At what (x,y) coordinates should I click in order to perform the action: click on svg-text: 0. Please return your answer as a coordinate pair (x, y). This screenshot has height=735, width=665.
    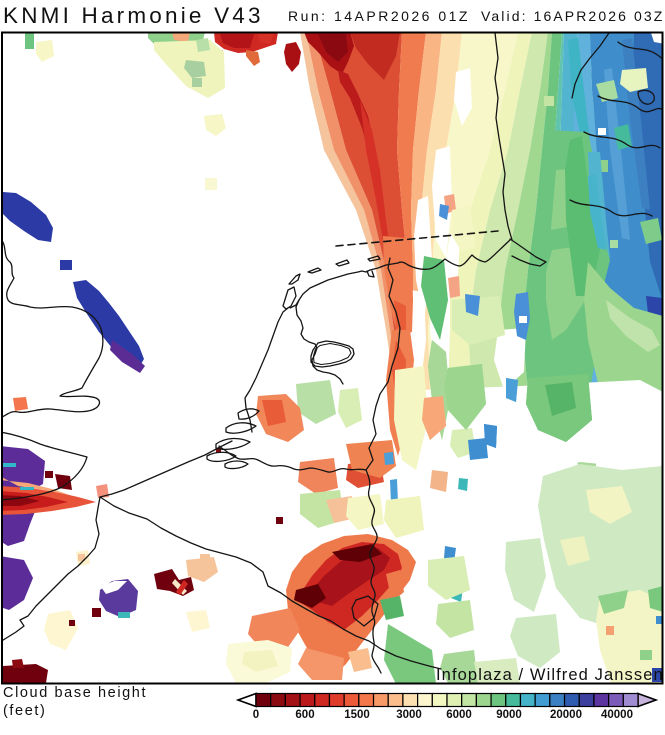
    Looking at the image, I should click on (256, 715).